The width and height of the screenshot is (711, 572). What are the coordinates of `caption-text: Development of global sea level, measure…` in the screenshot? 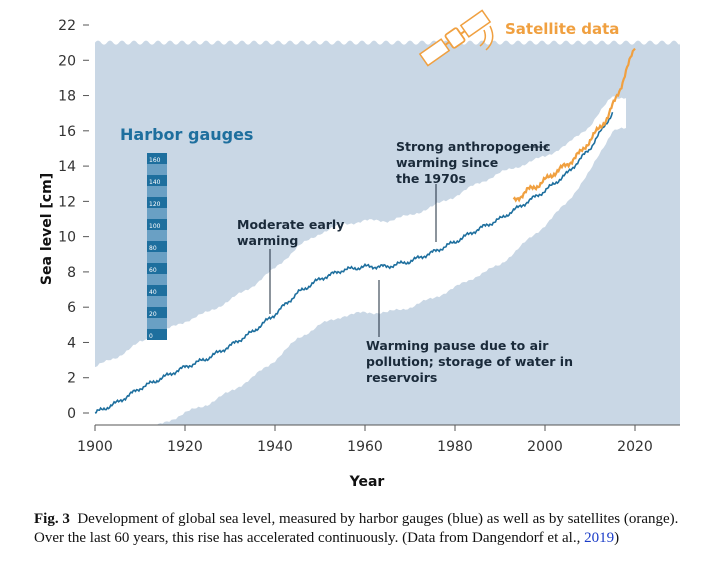 It's located at (356, 528).